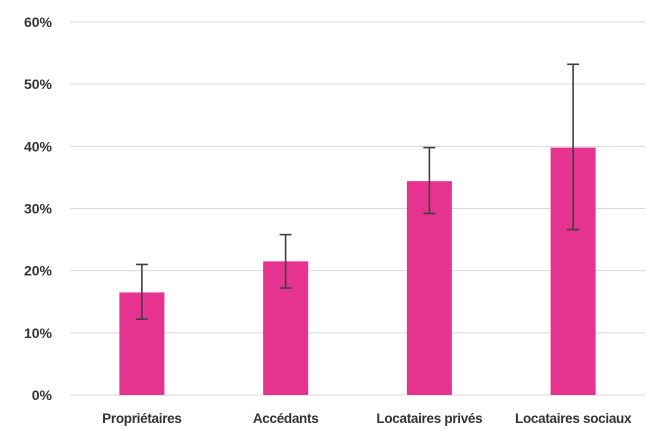 The width and height of the screenshot is (647, 430). What do you see at coordinates (429, 288) in the screenshot?
I see `bar` at bounding box center [429, 288].